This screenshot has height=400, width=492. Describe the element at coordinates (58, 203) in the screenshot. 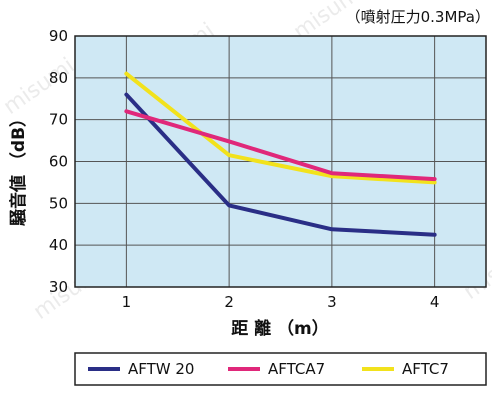

I see `y-tick-label: 50` at that location.